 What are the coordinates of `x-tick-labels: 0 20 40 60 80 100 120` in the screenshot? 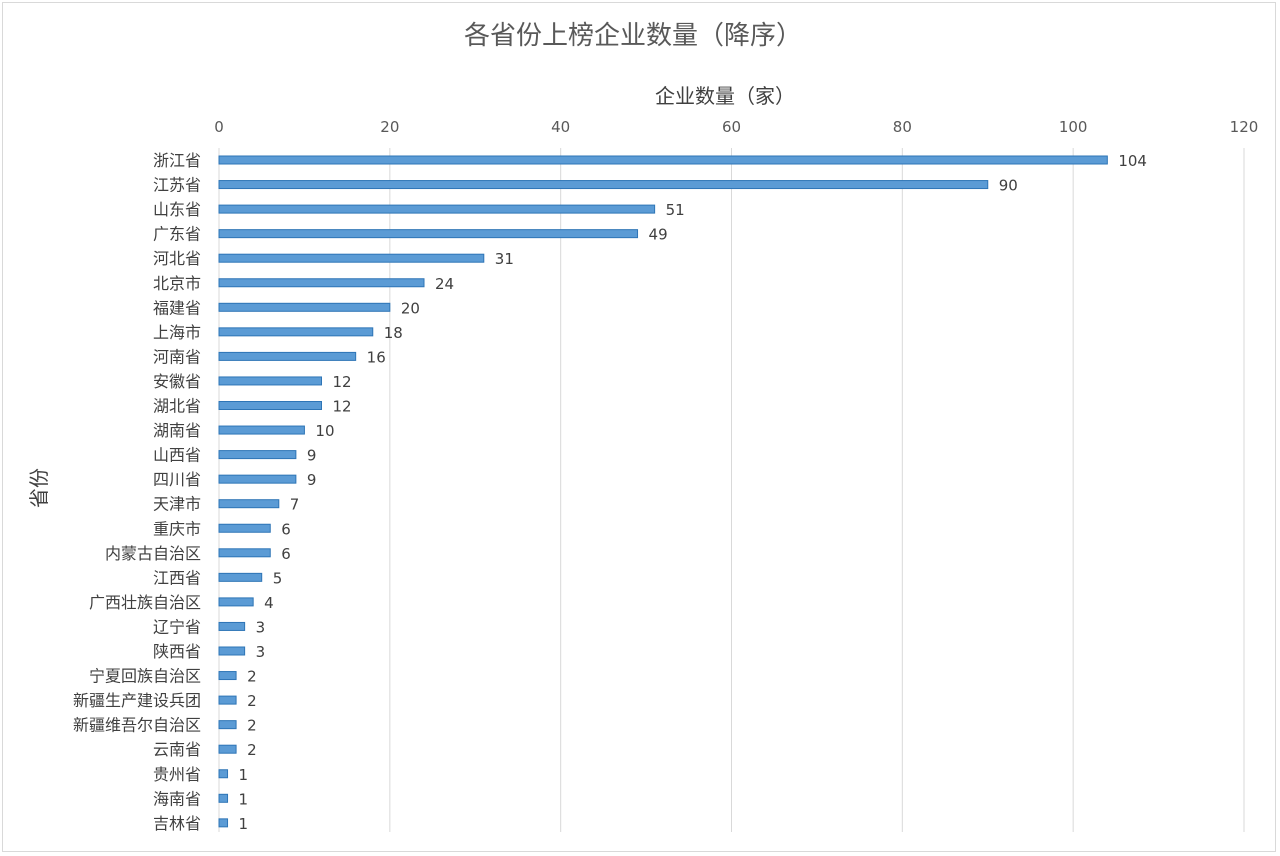 It's located at (736, 127).